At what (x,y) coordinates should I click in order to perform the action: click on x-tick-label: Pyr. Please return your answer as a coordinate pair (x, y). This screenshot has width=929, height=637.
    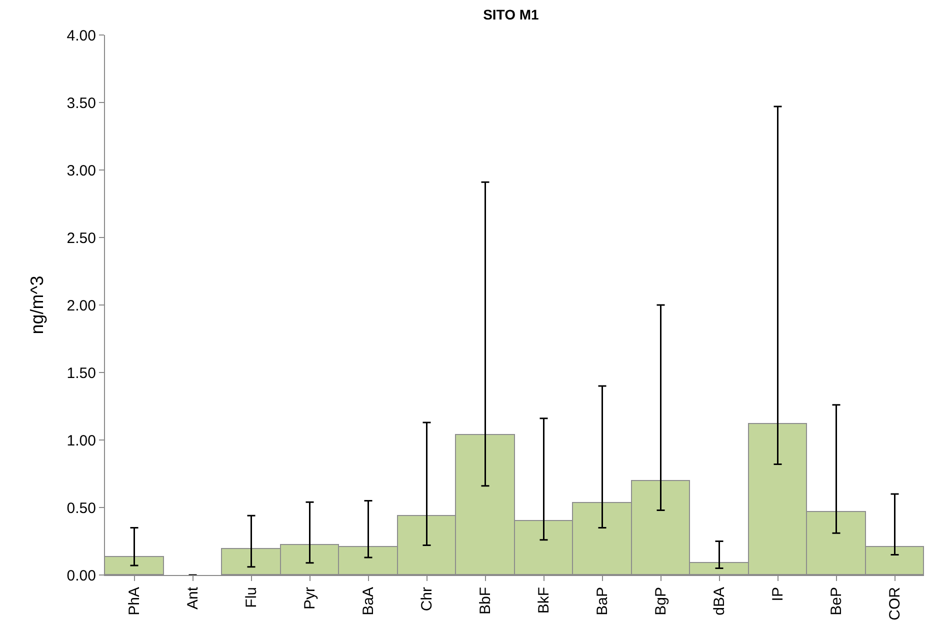
    Looking at the image, I should click on (310, 598).